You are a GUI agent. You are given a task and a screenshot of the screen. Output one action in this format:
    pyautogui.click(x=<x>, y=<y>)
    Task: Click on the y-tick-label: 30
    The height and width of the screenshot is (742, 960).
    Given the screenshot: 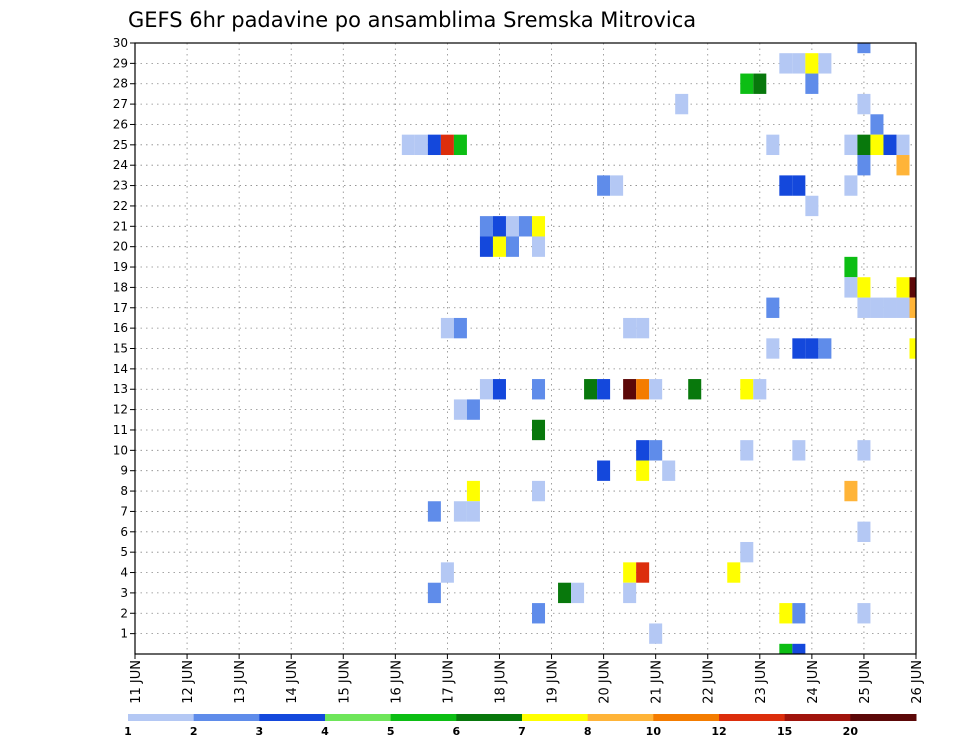 What is the action you would take?
    pyautogui.click(x=120, y=43)
    